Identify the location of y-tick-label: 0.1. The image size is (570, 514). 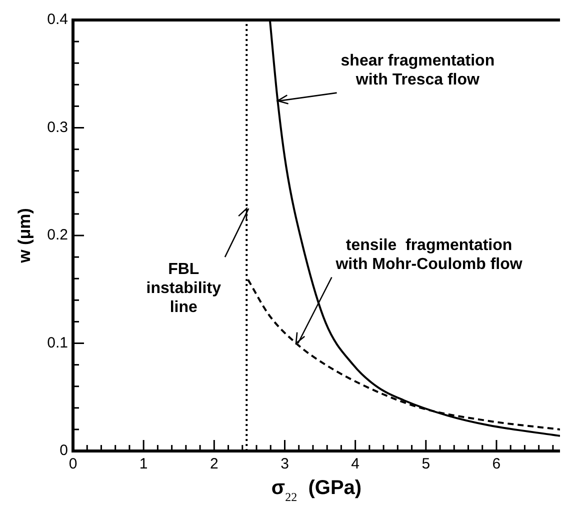
(57, 343).